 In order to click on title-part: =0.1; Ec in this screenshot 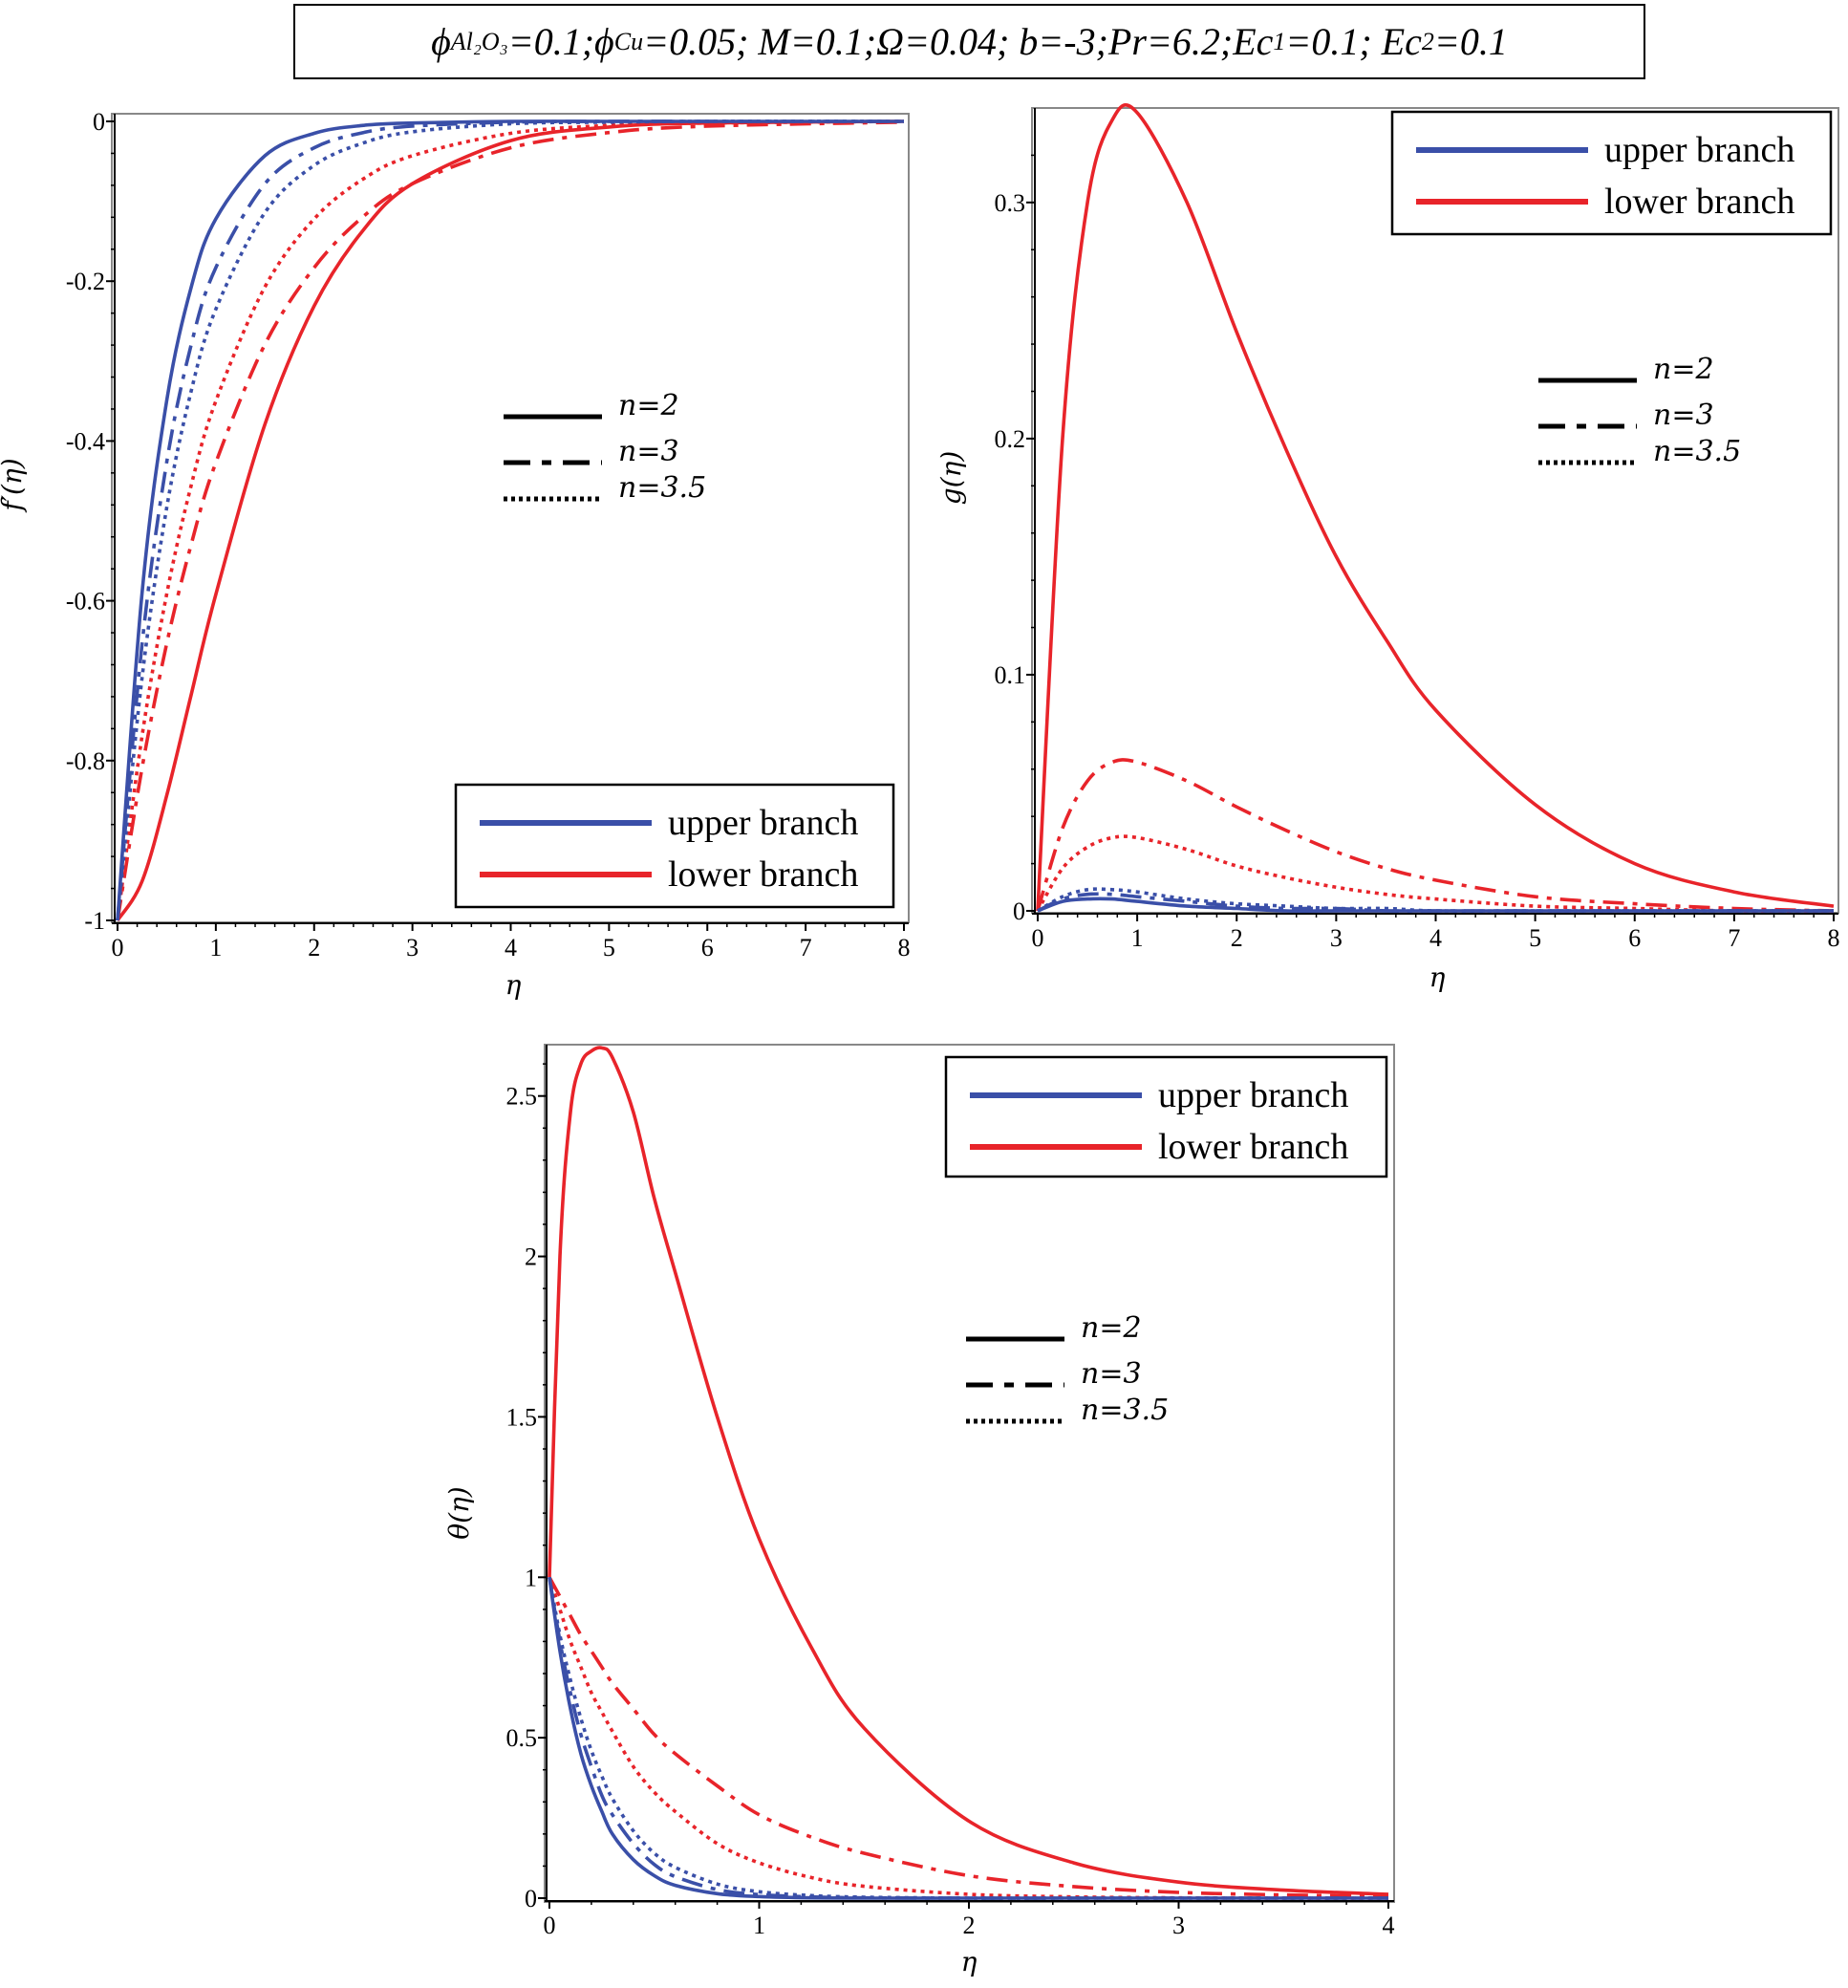, I will do `click(1353, 41)`.